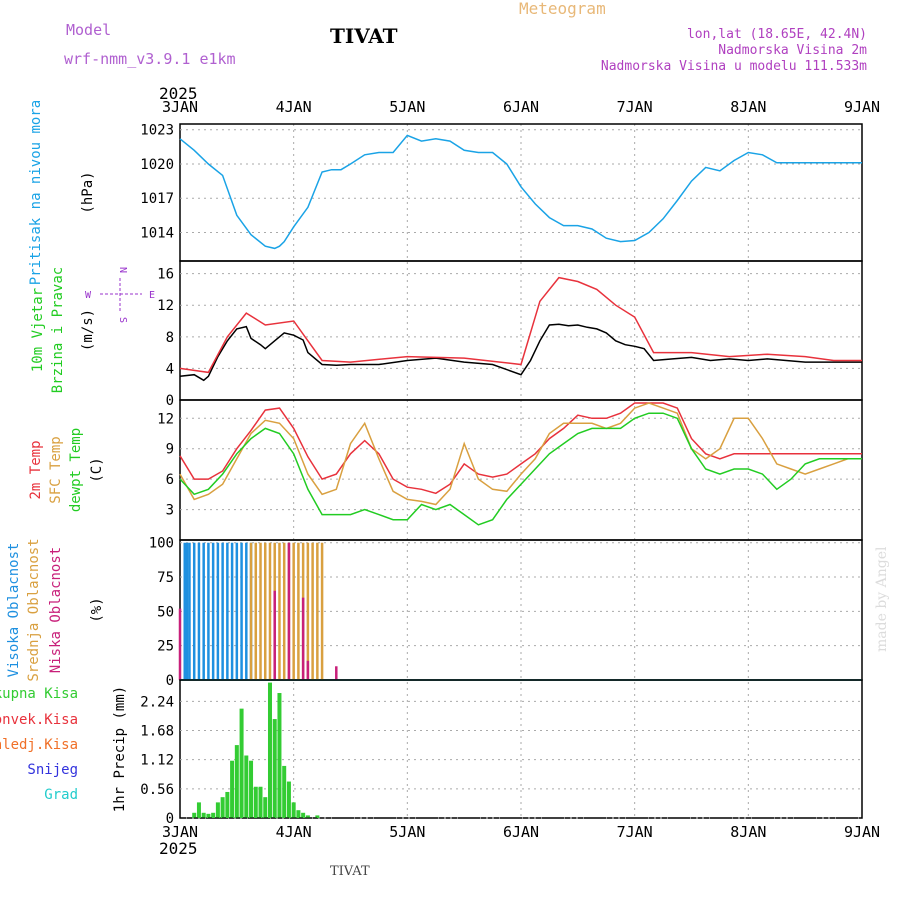 Image resolution: width=900 pixels, height=900 pixels. Describe the element at coordinates (157, 702) in the screenshot. I see `y-tick-label: 2.24` at that location.